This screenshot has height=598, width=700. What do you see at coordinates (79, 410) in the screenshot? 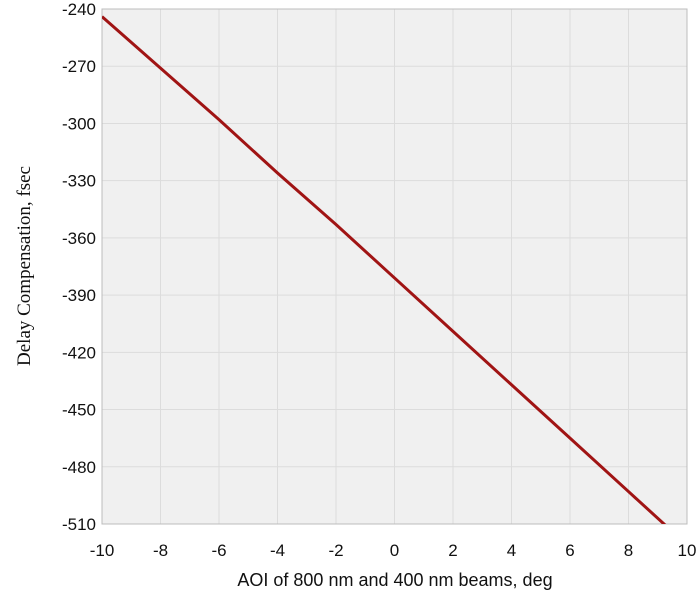
I see `y-tick-label: -450` at bounding box center [79, 410].